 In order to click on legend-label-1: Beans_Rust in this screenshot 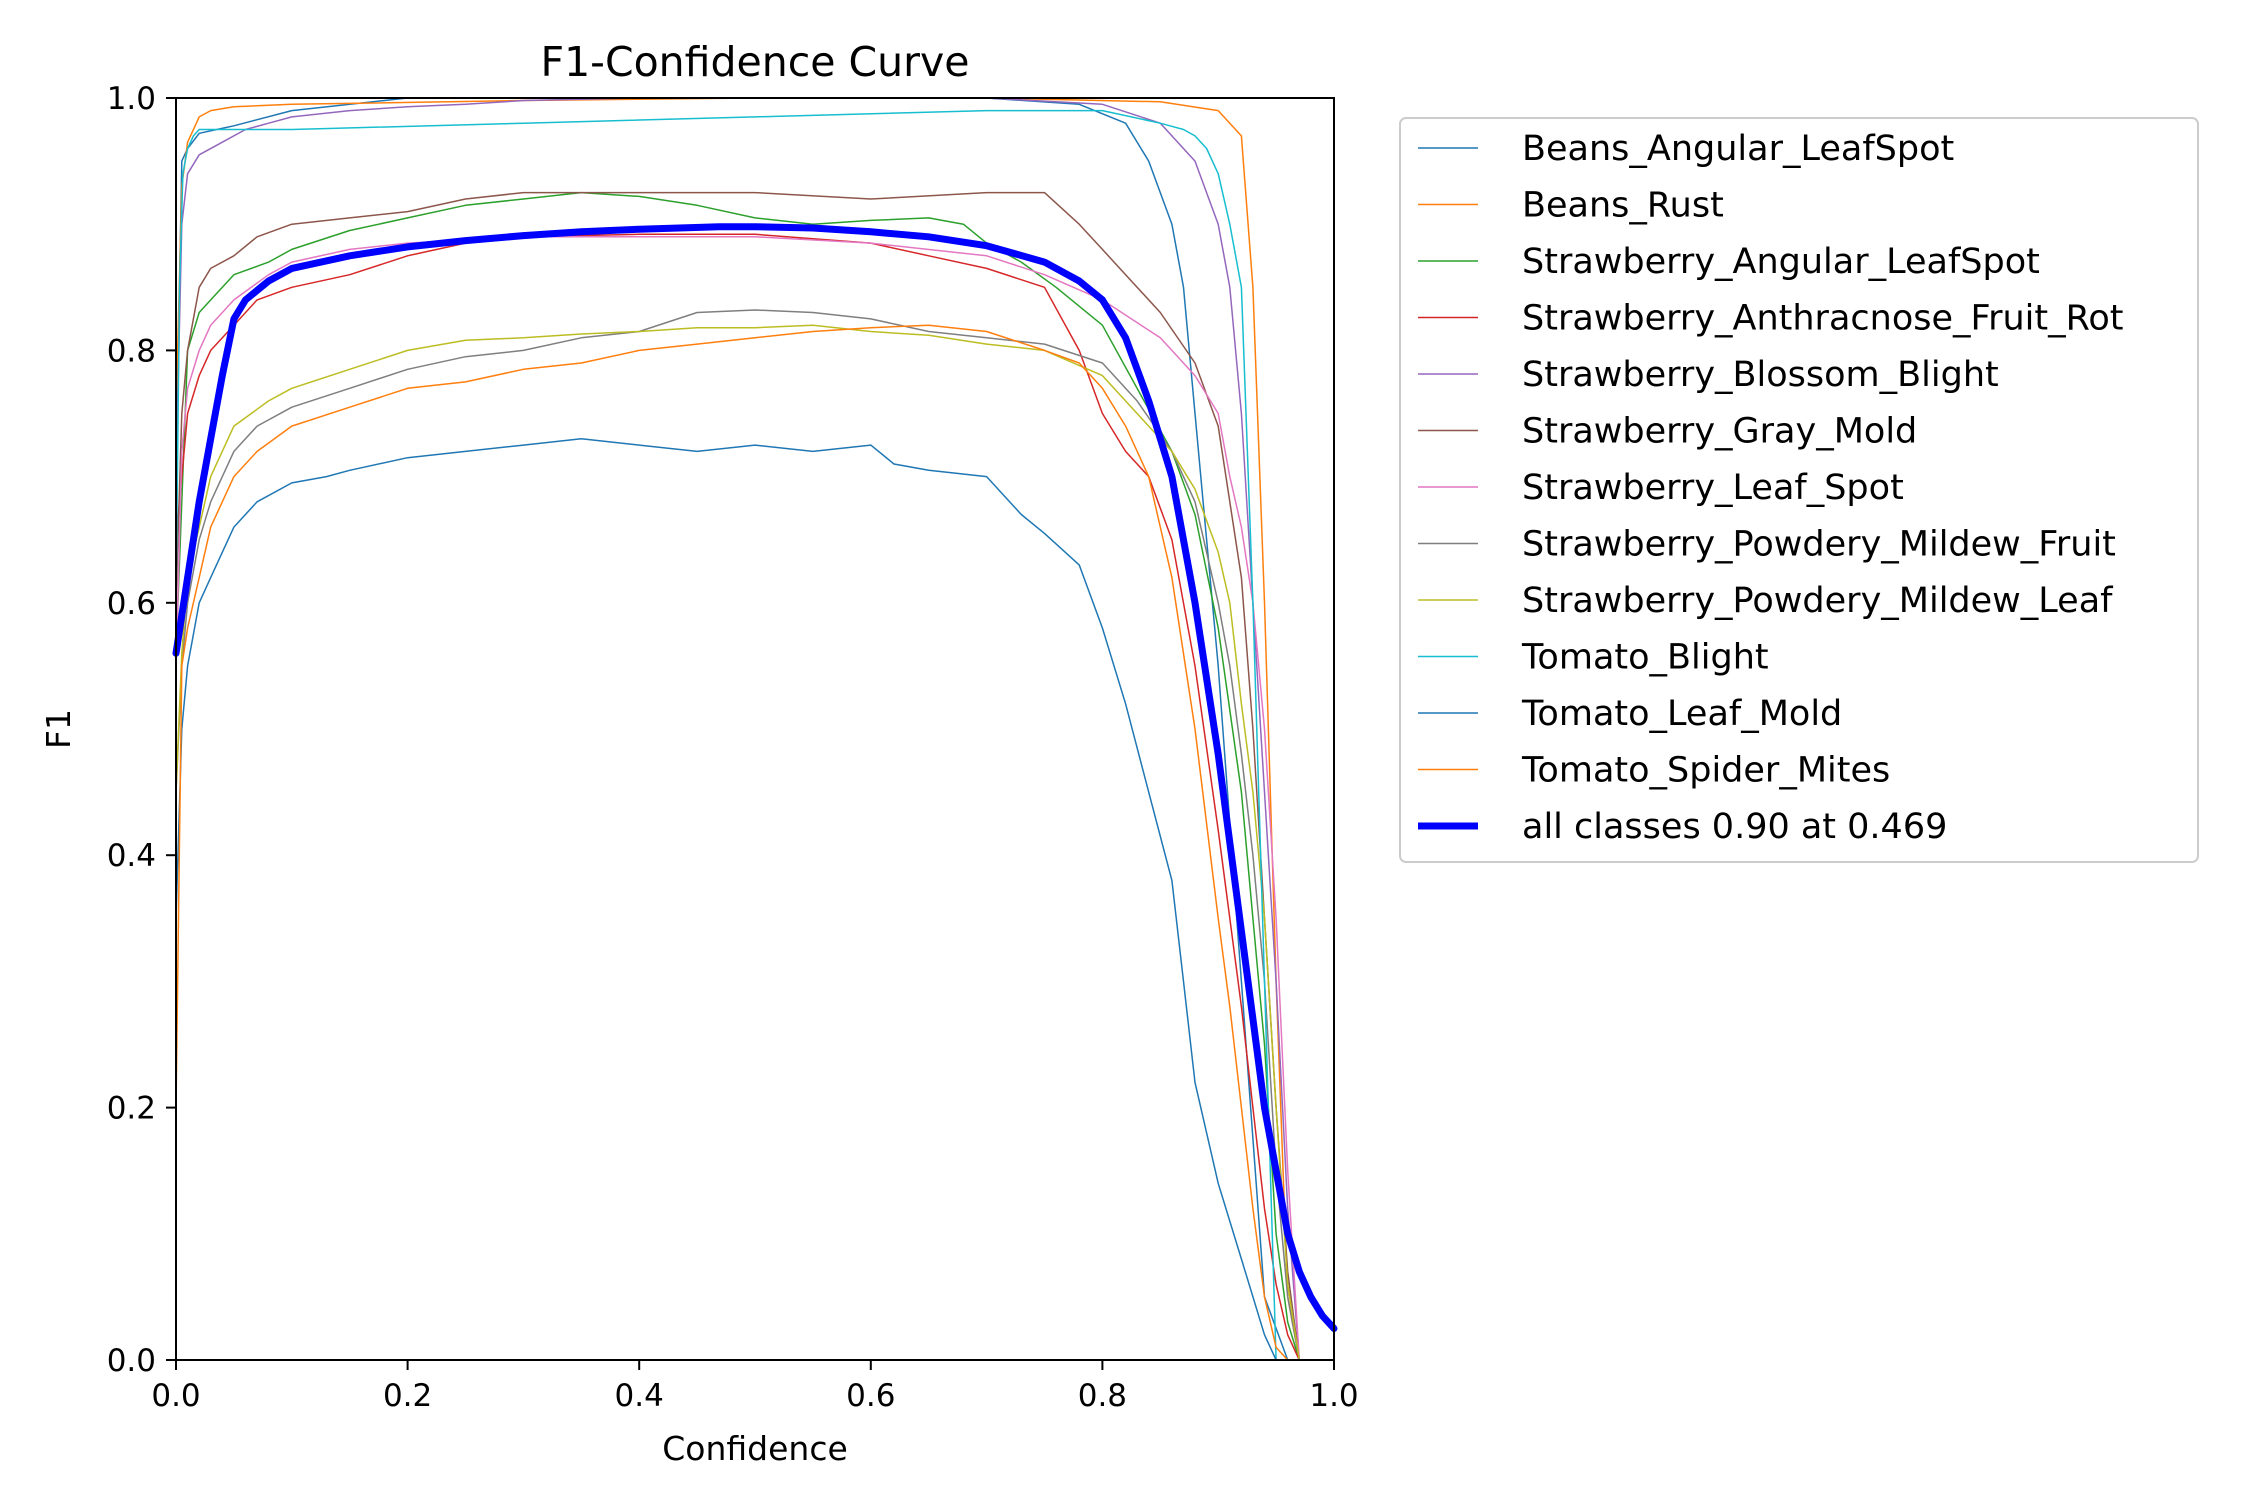, I will do `click(1623, 206)`.